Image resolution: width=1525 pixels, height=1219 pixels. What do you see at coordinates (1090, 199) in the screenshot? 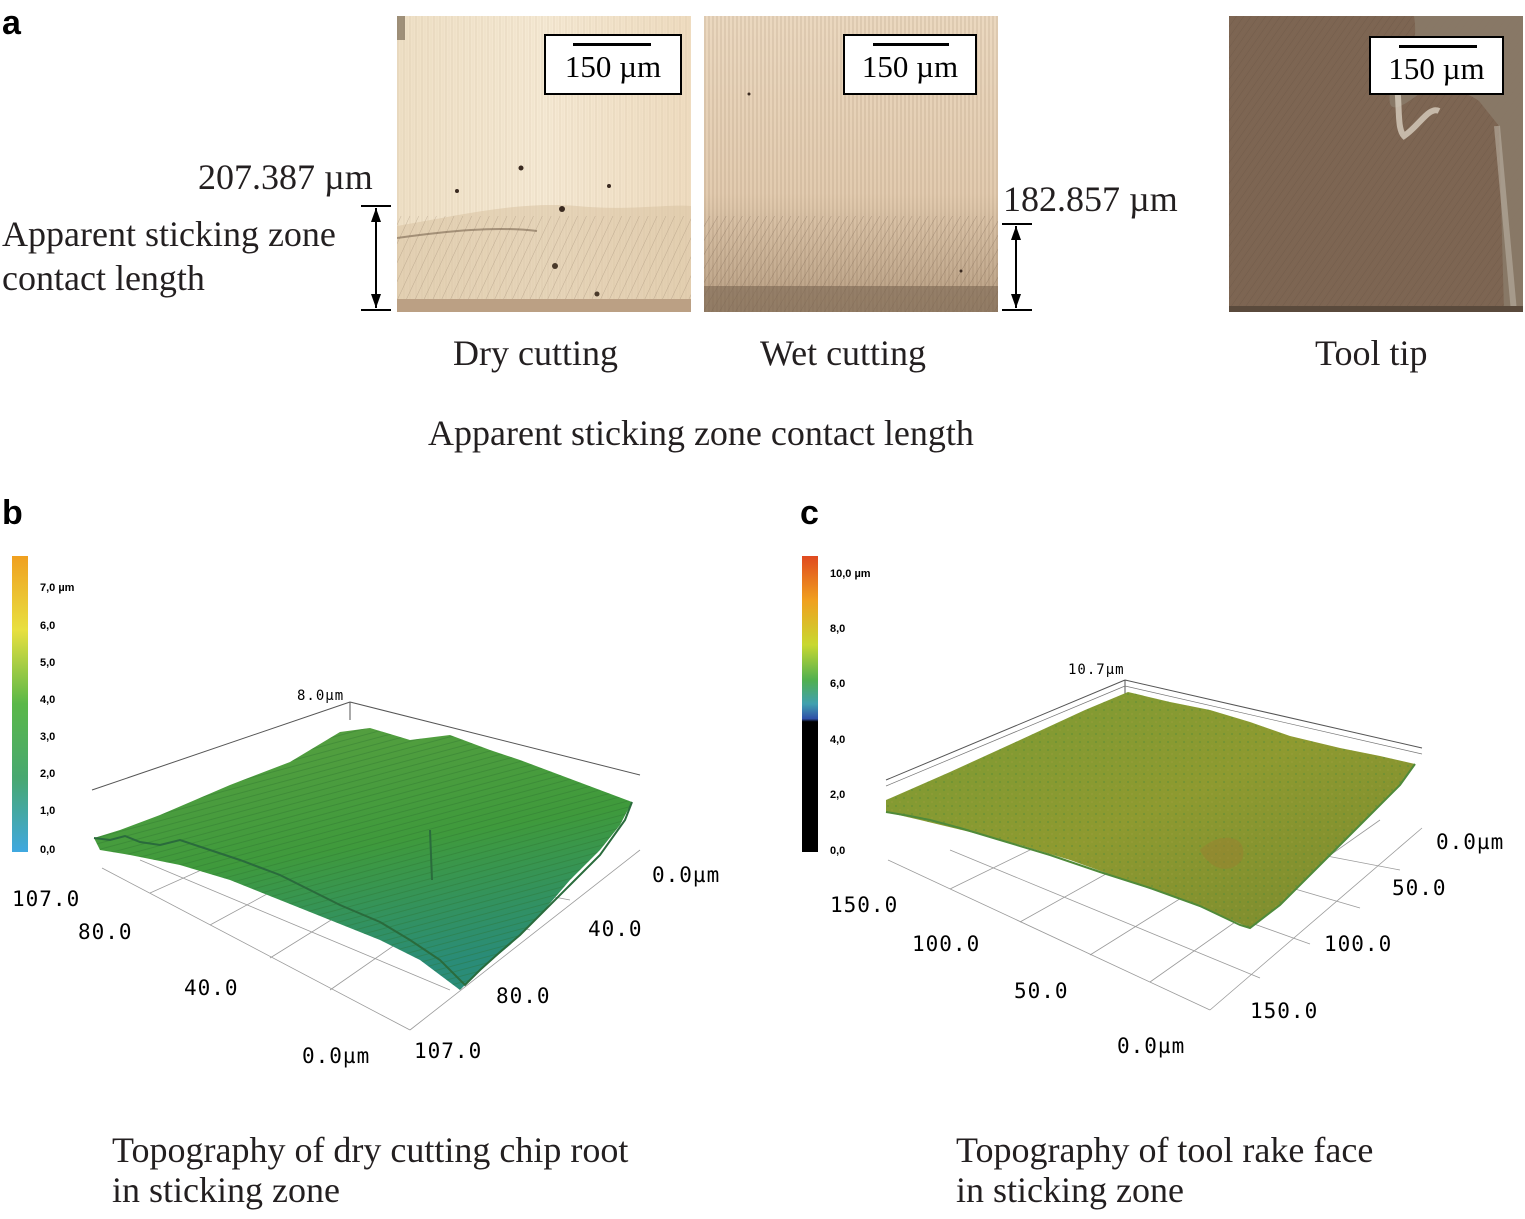
I see `wet-contact-length-value: 182.857 µm` at bounding box center [1090, 199].